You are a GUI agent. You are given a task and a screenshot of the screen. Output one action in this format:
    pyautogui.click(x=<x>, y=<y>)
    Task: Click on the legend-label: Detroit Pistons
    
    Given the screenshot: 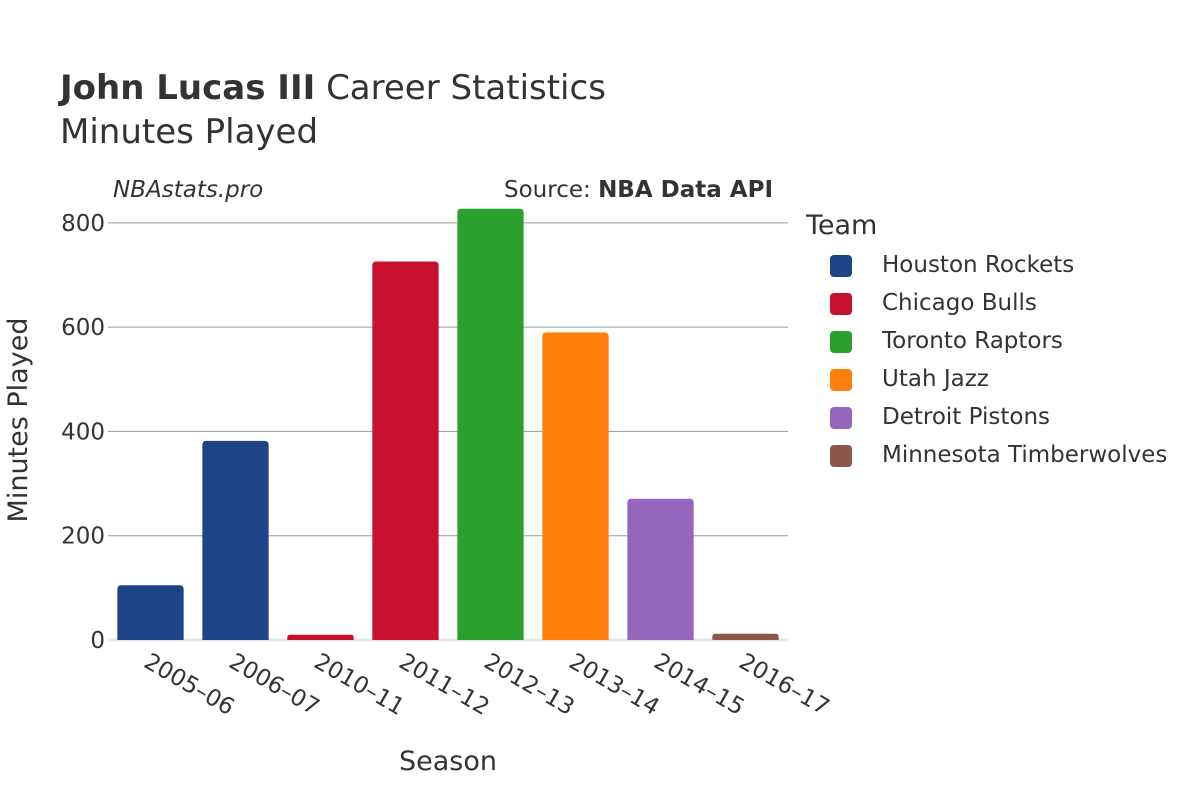 What is the action you would take?
    pyautogui.click(x=966, y=417)
    